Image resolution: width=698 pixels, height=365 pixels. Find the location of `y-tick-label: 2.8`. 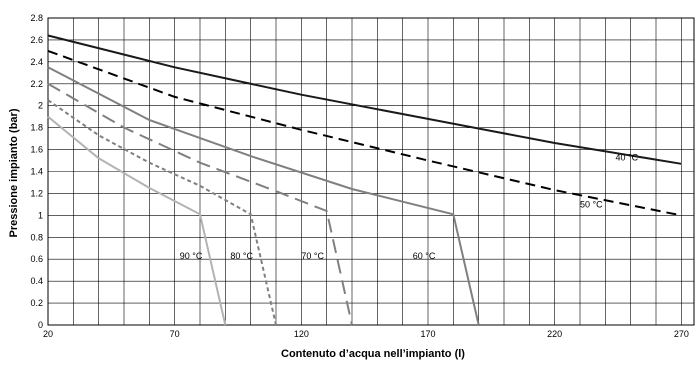

y-tick-label: 2.8 is located at coordinates (36, 18).